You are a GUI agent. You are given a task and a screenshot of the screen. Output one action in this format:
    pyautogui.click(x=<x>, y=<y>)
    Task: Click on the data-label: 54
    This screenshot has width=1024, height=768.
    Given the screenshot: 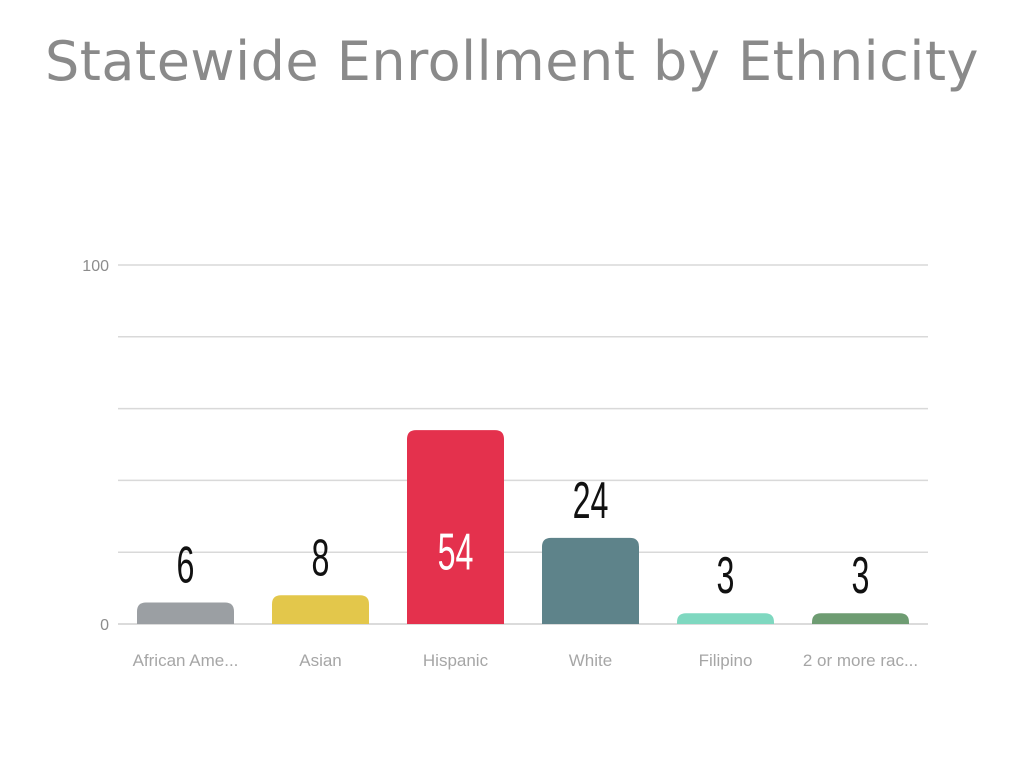 What is the action you would take?
    pyautogui.click(x=456, y=553)
    